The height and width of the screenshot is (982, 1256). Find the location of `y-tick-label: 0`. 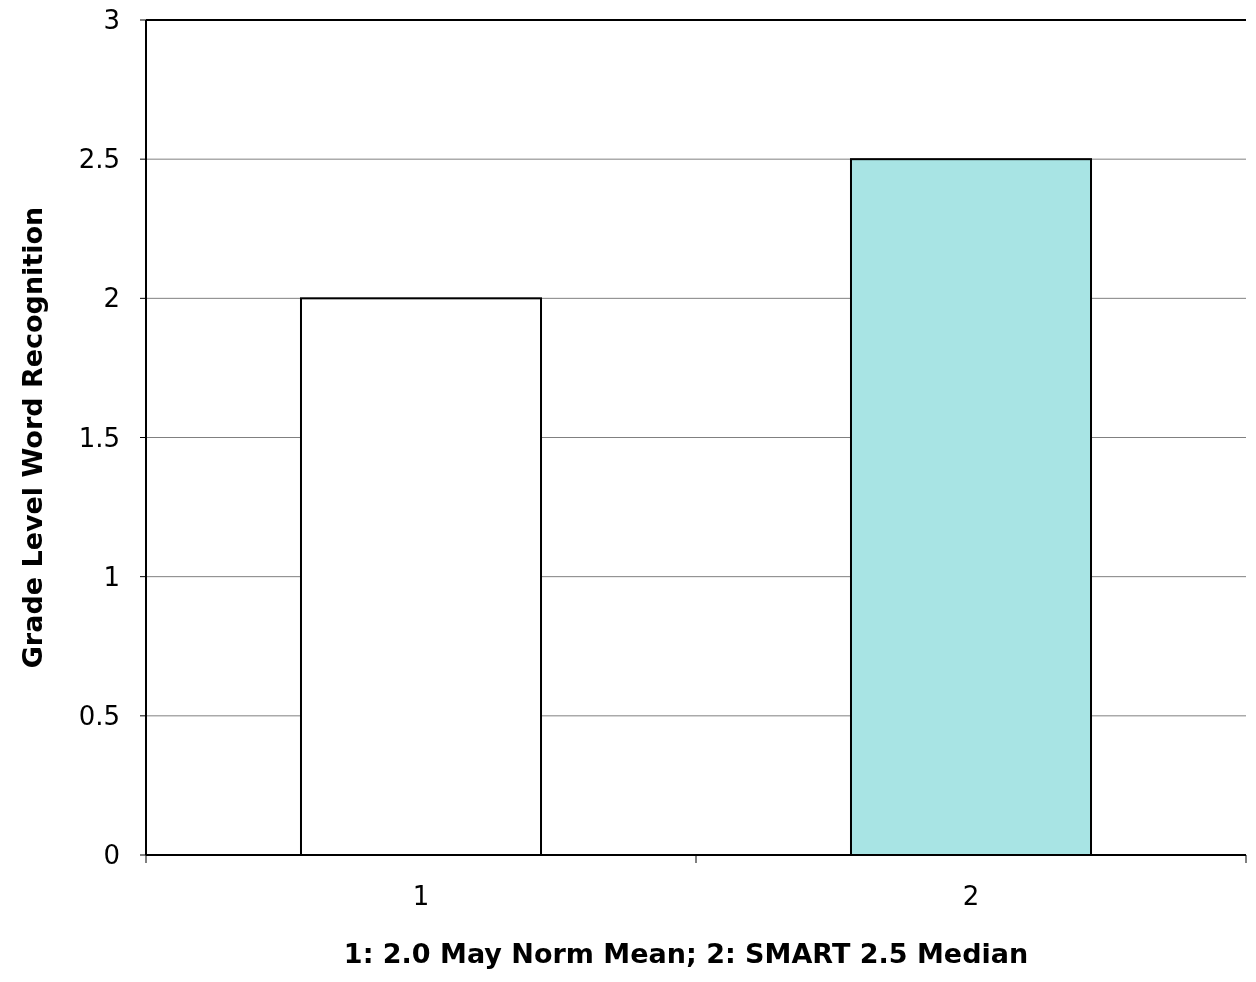

y-tick-label: 0 is located at coordinates (111, 855).